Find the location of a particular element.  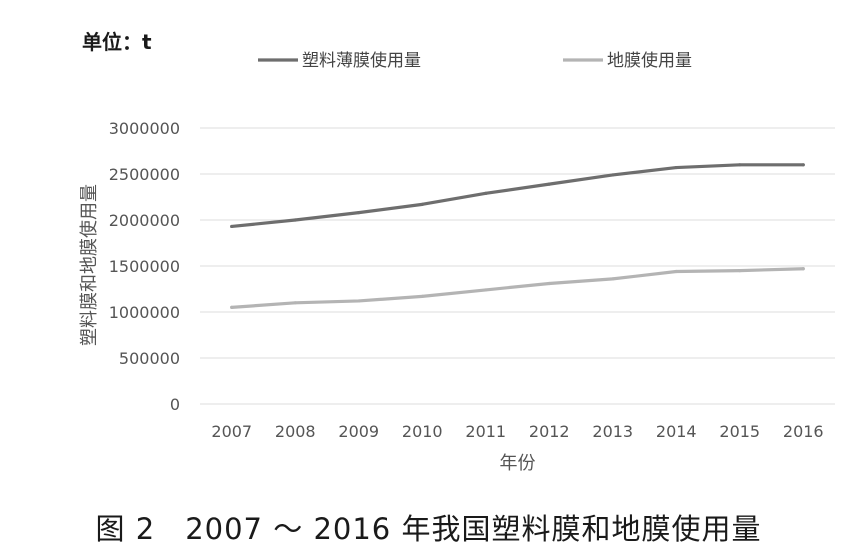

x-tick-label: 2016 is located at coordinates (803, 431).